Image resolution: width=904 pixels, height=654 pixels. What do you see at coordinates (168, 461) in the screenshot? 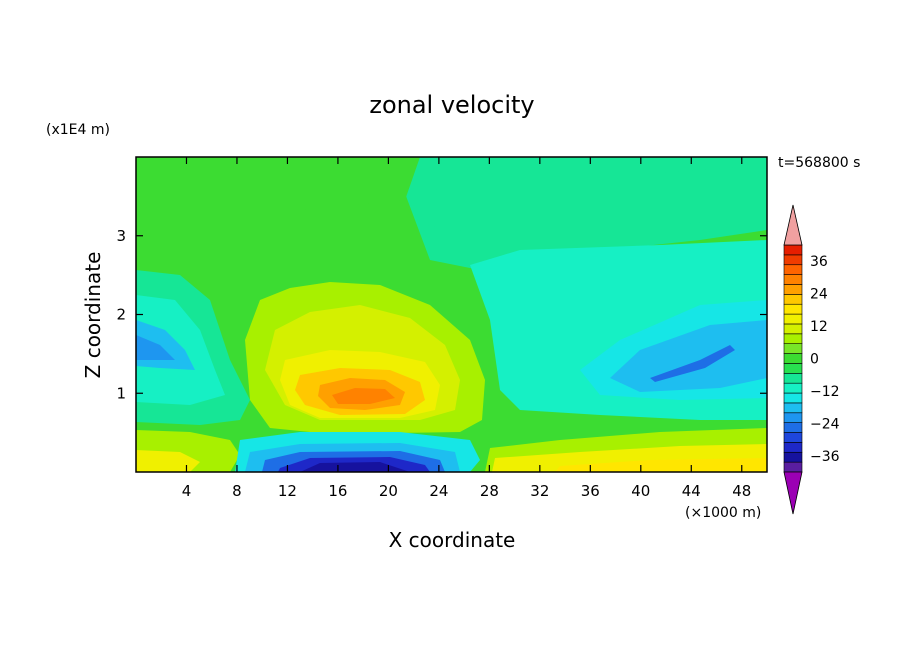
I see `lower-left-yellow` at bounding box center [168, 461].